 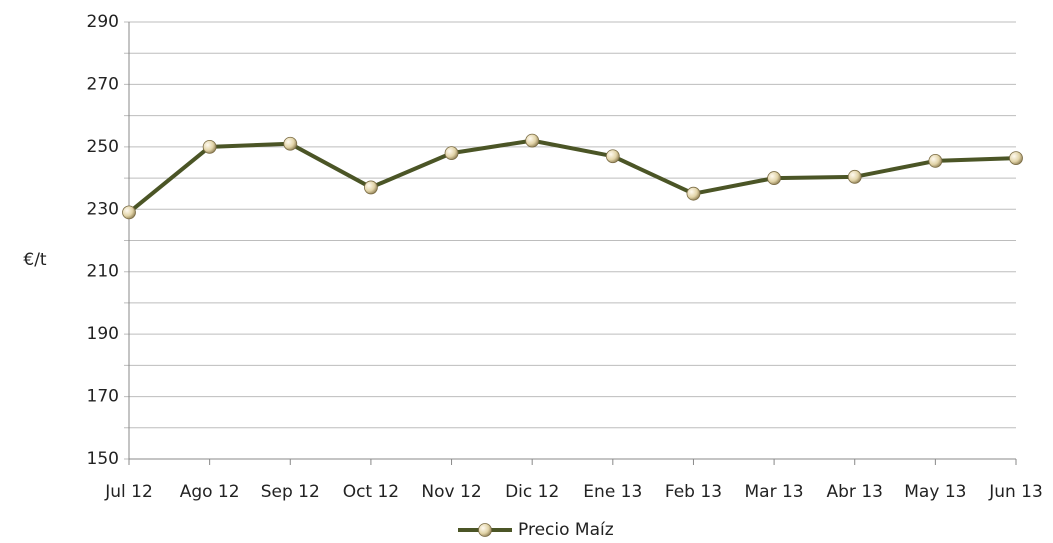 What do you see at coordinates (103, 147) in the screenshot?
I see `y-tick-label: 250` at bounding box center [103, 147].